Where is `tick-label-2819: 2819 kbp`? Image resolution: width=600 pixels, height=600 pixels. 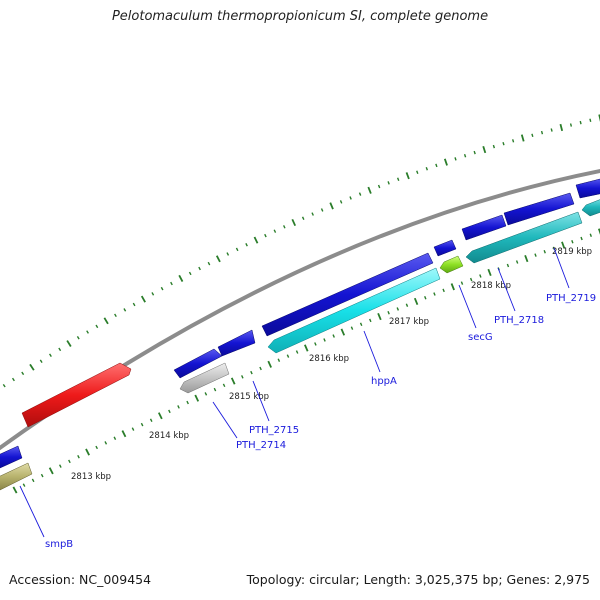
tick-label-2819: 2819 kbp is located at coordinates (572, 252).